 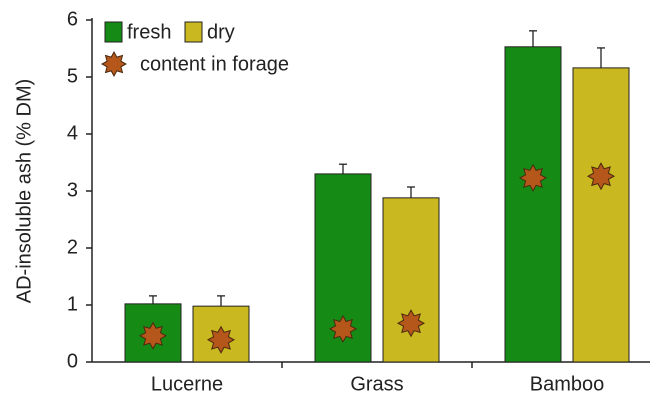 What do you see at coordinates (72, 19) in the screenshot?
I see `y-tick-label: 6` at bounding box center [72, 19].